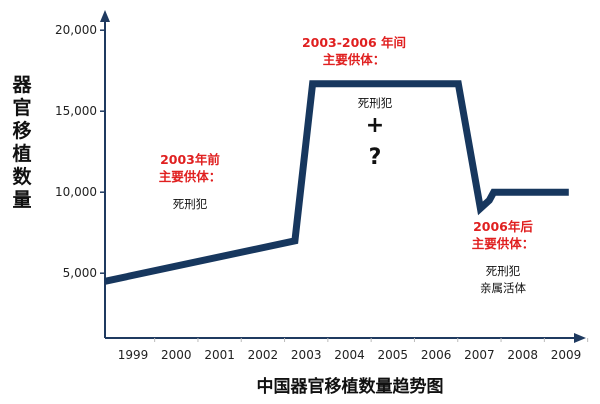 Image resolution: width=600 pixels, height=404 pixels. Describe the element at coordinates (22, 176) in the screenshot. I see `y-axis-label-char: 数` at that location.